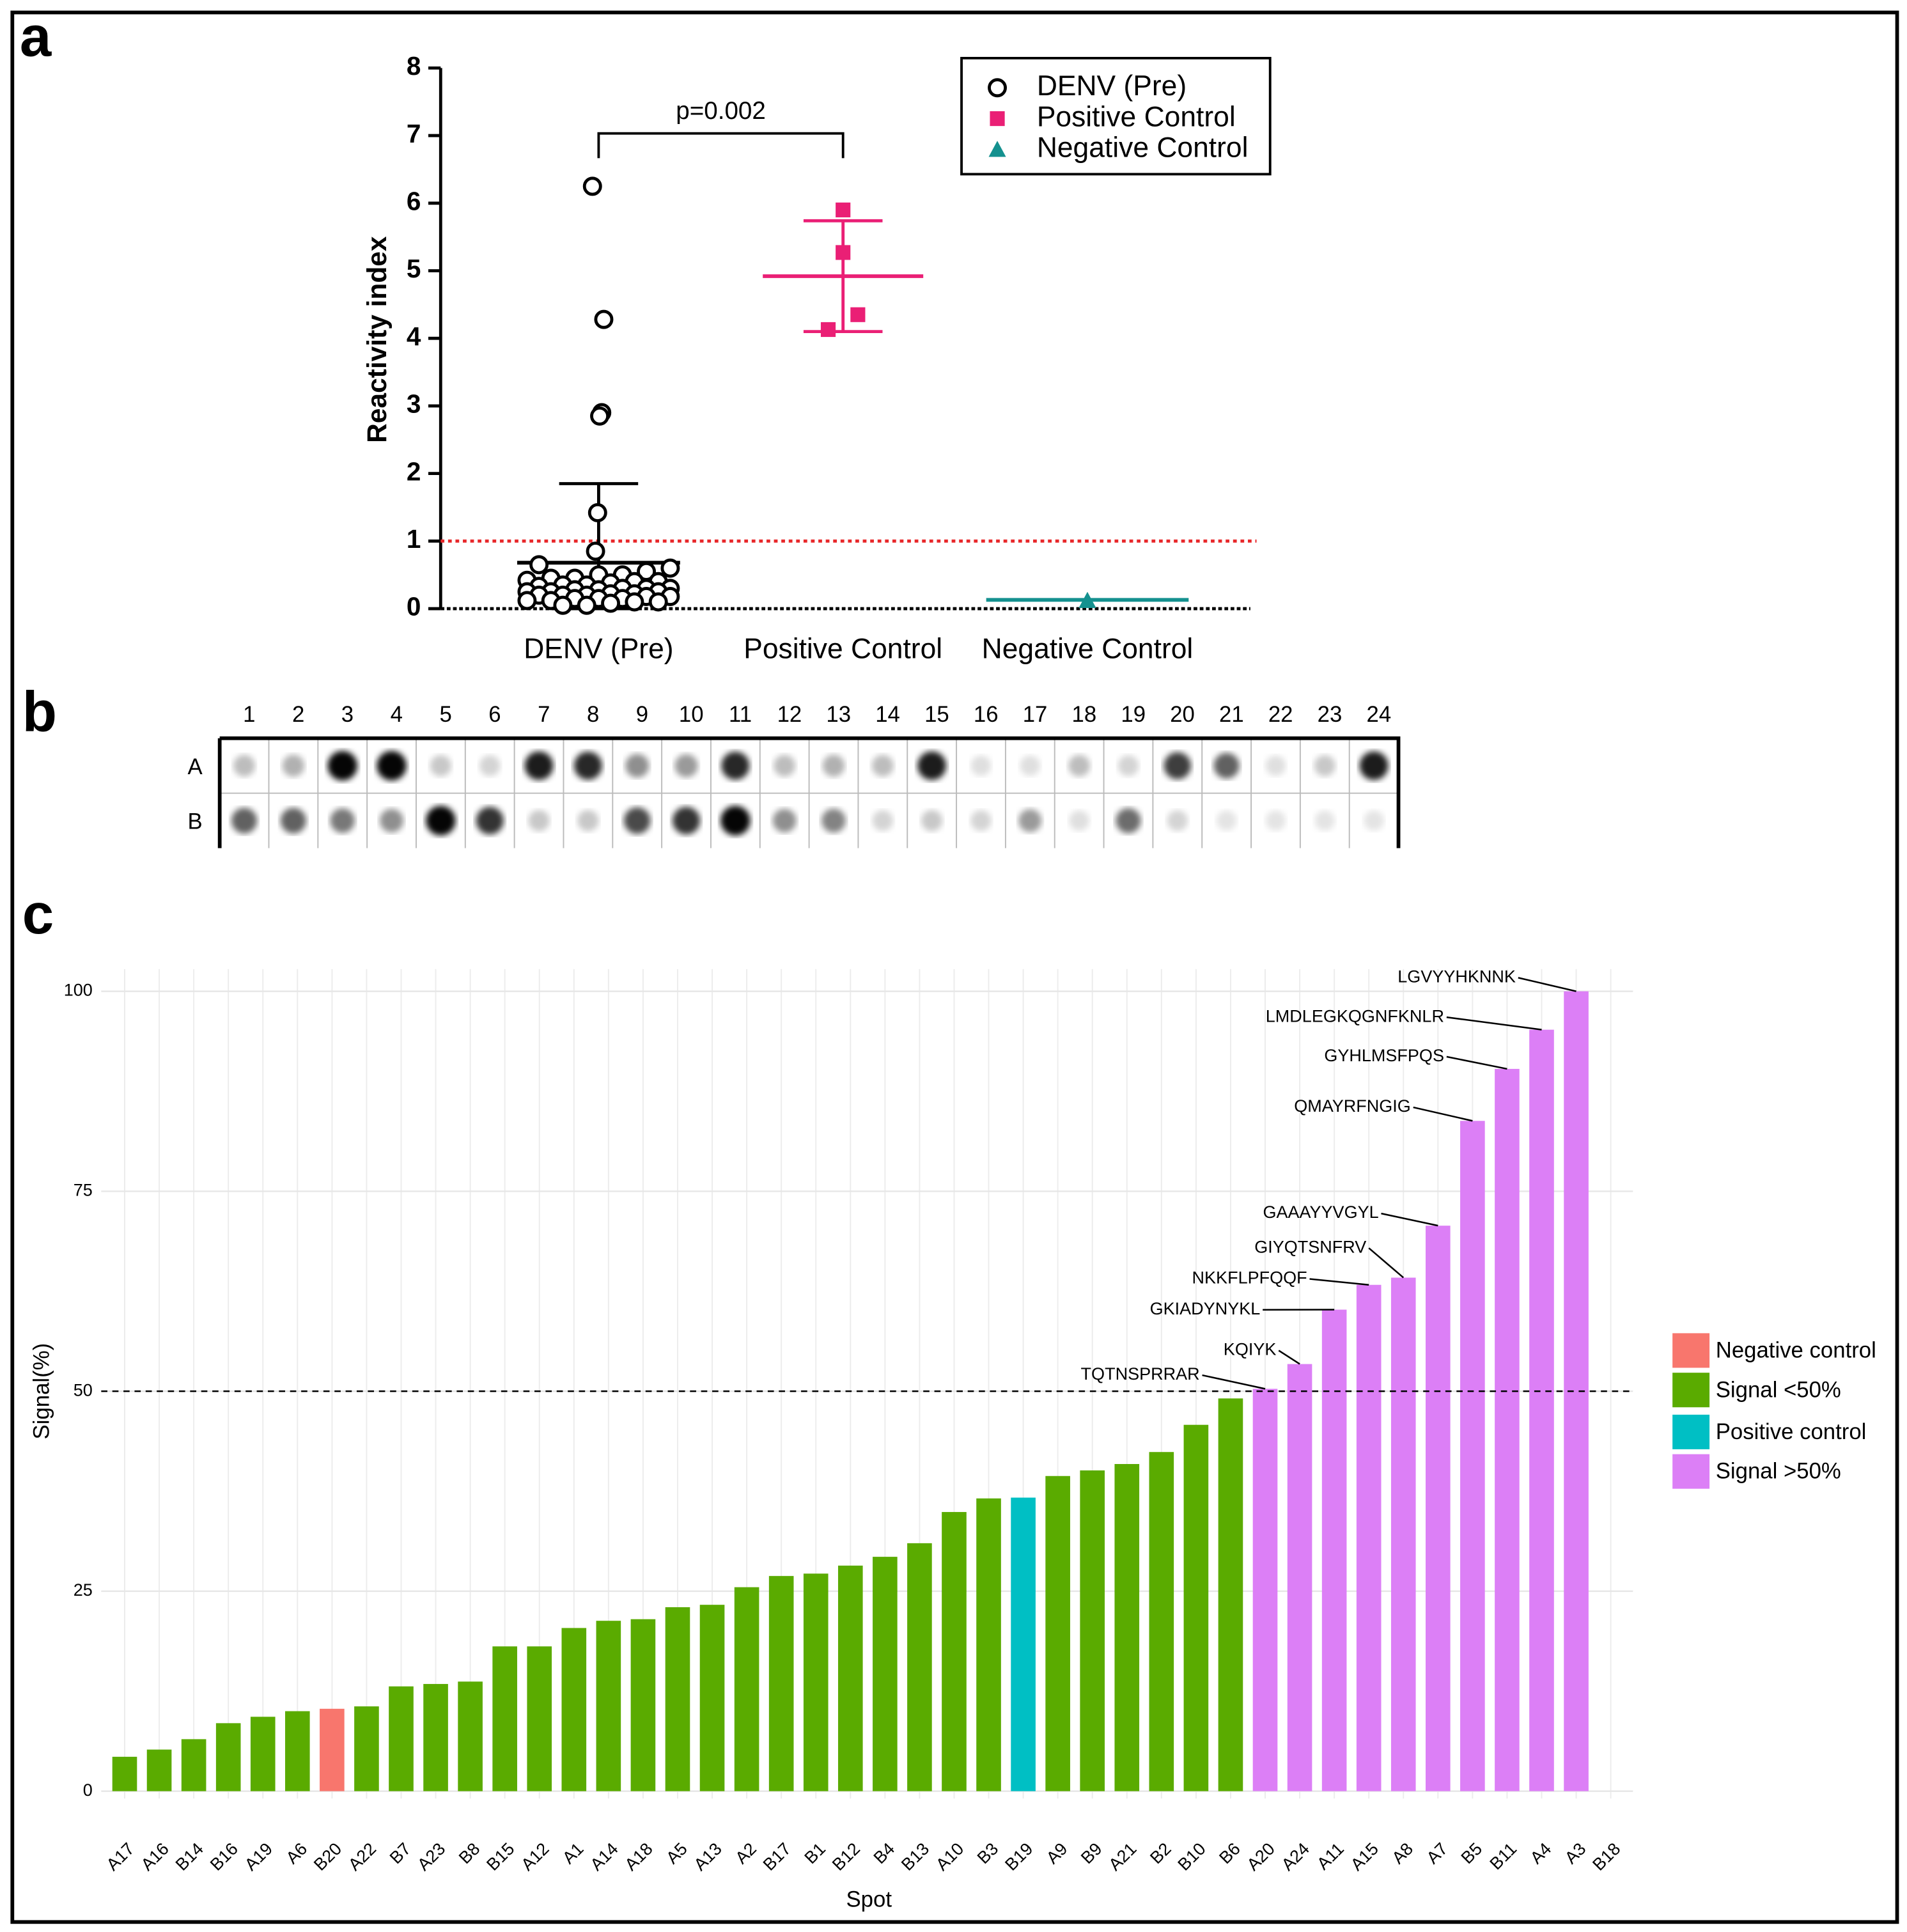 The image size is (1907, 1932). What do you see at coordinates (83, 1390) in the screenshot?
I see `y-tick-label: 50` at bounding box center [83, 1390].